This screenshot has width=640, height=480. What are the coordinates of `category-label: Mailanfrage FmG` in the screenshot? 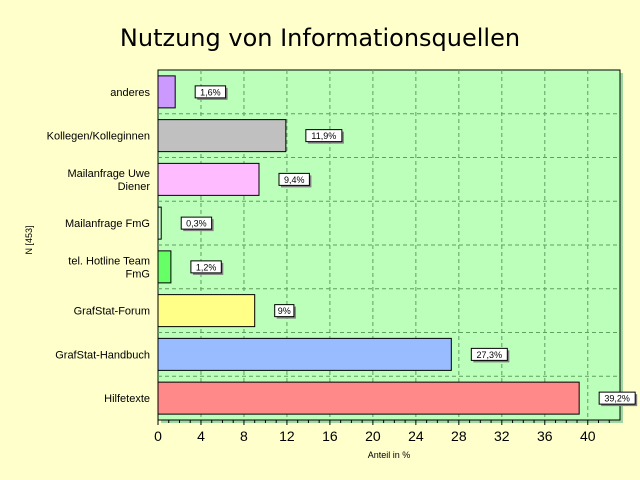 It's located at (107, 224).